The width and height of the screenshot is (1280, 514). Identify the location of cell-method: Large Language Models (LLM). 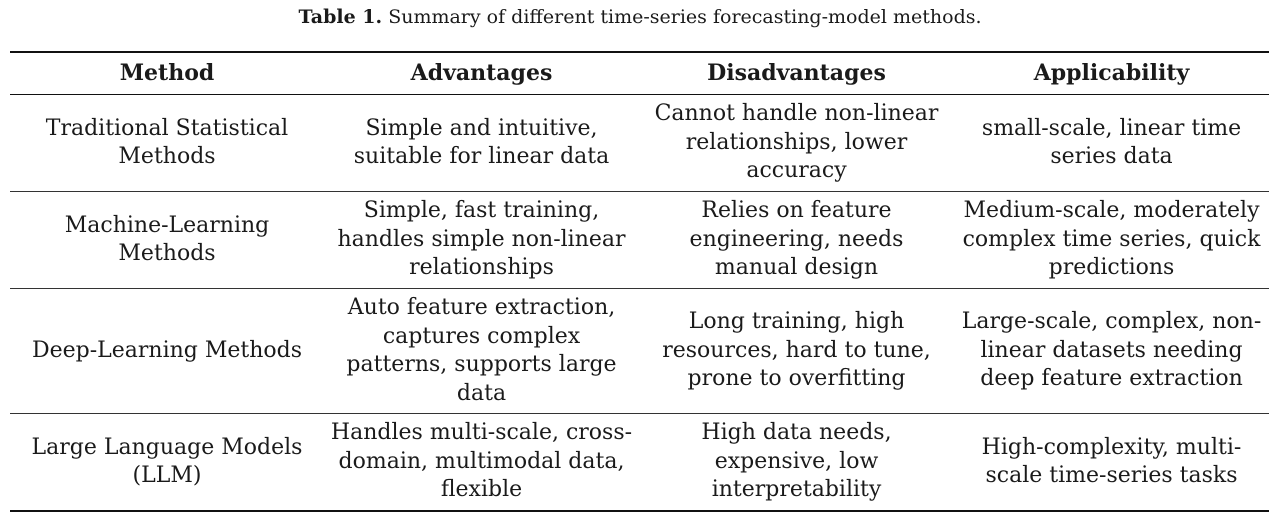
(167, 462).